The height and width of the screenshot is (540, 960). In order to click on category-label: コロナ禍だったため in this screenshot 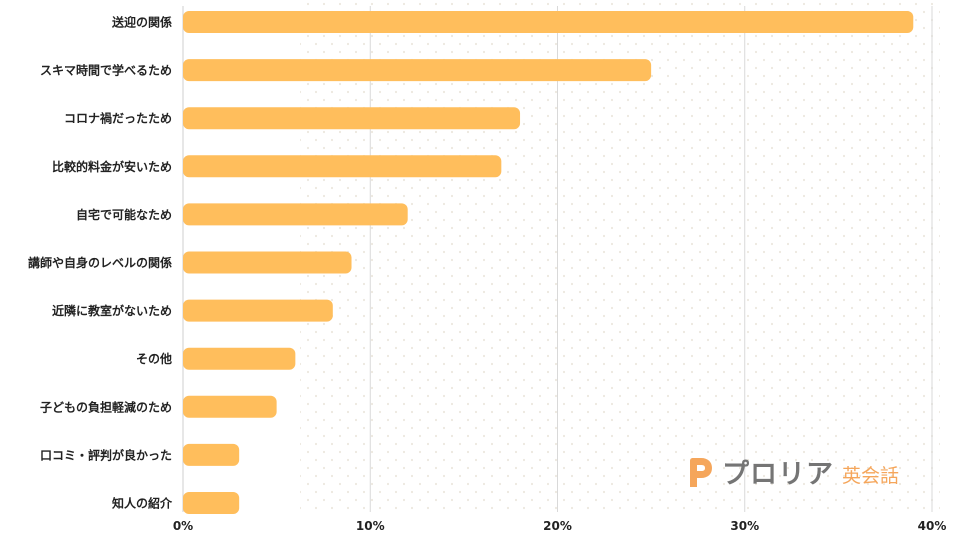, I will do `click(118, 118)`.